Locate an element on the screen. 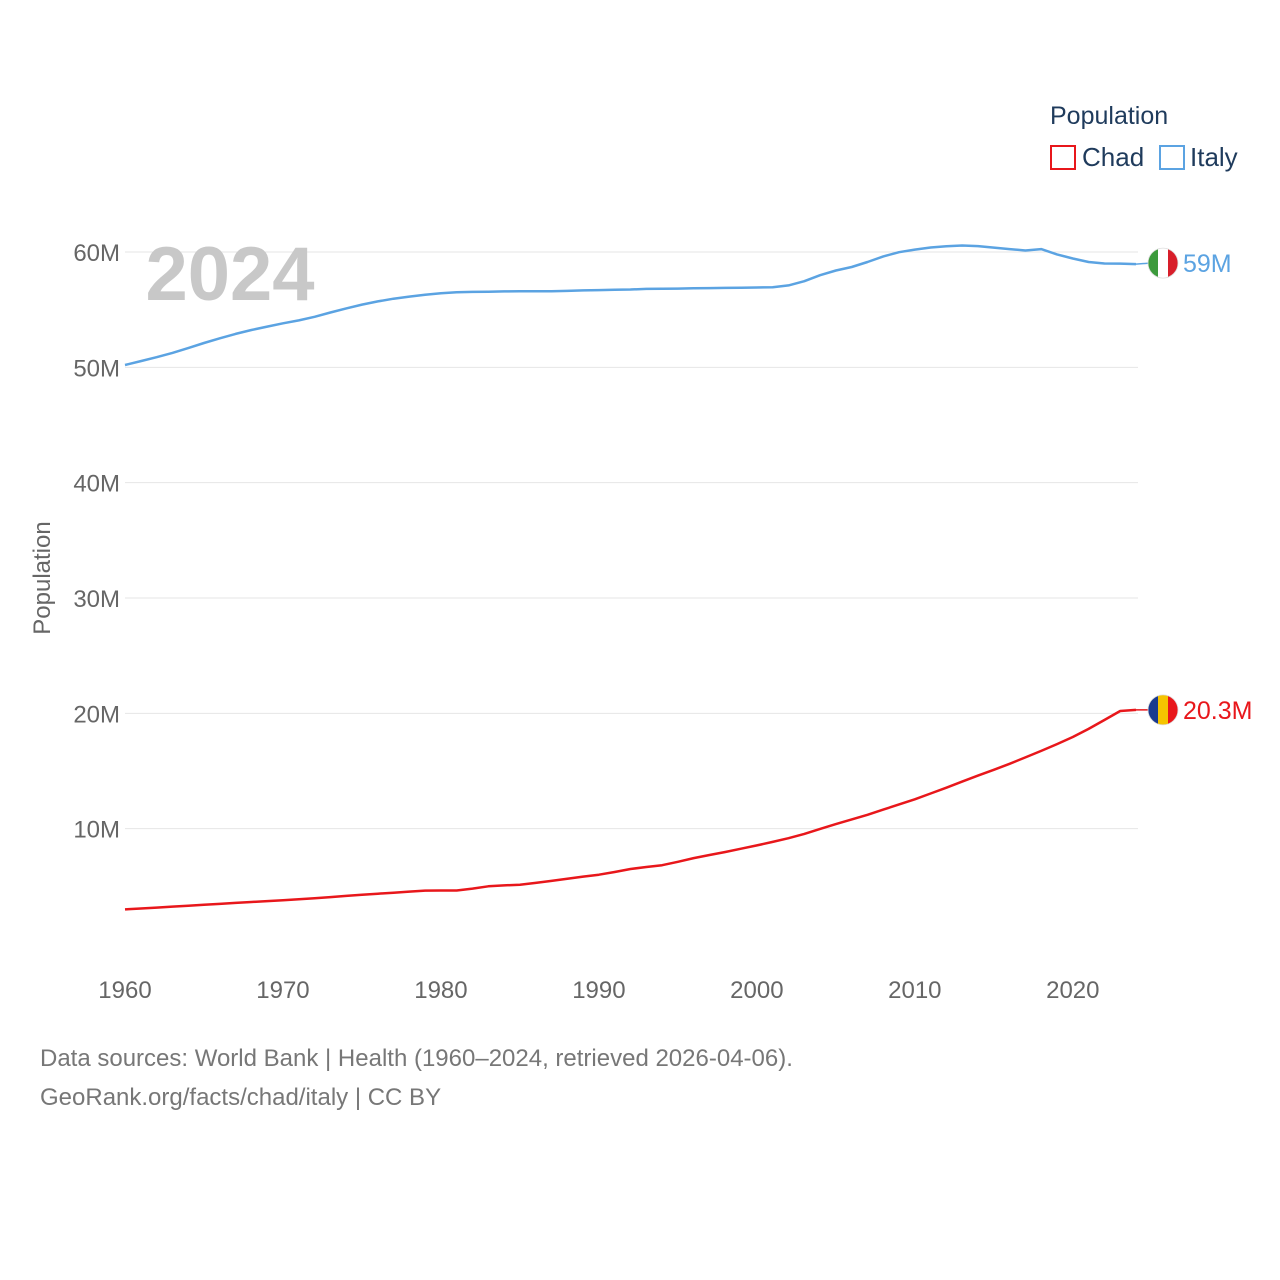  x-axis-ticks: 1960 1970 1980 1990 2000 2010 2020 is located at coordinates (598, 990).